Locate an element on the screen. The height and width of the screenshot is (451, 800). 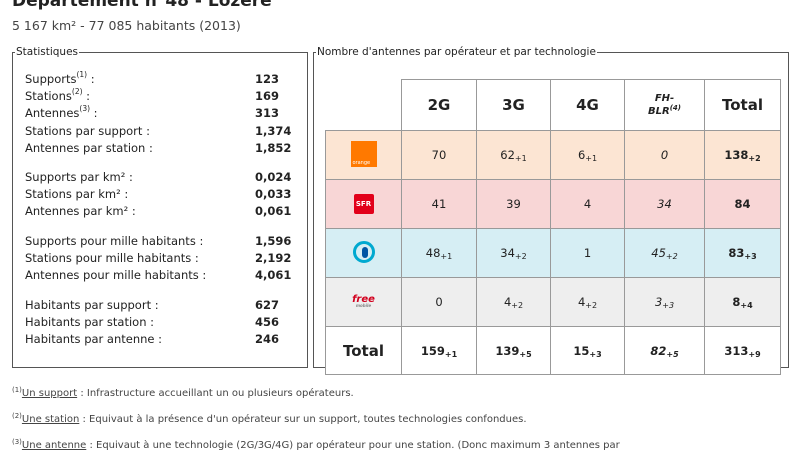
cell-value: 6 is located at coordinates (581, 155).